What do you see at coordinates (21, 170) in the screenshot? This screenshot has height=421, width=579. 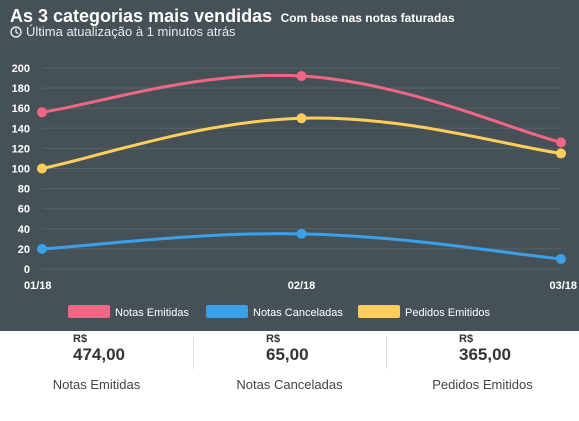 I see `y-tick-label: 100` at bounding box center [21, 170].